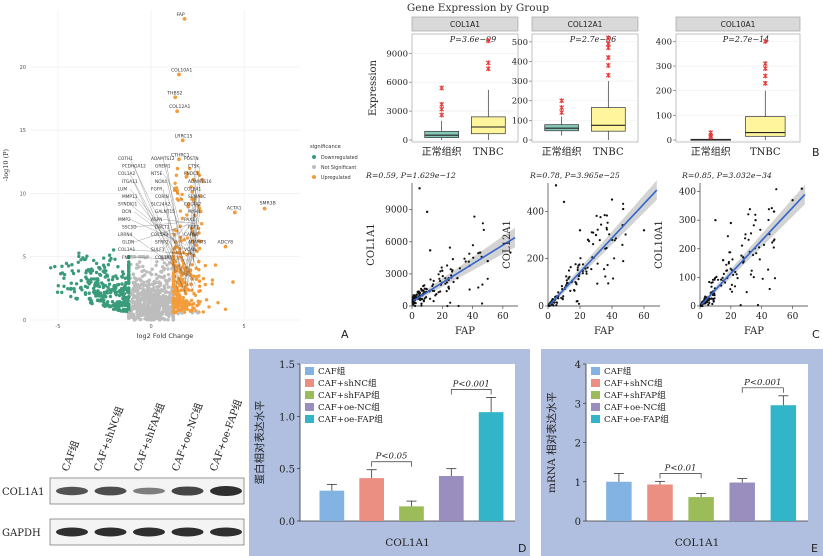 This screenshot has height=556, width=823. Describe the element at coordinates (184, 136) in the screenshot. I see `gene-label: LRRC15` at that location.